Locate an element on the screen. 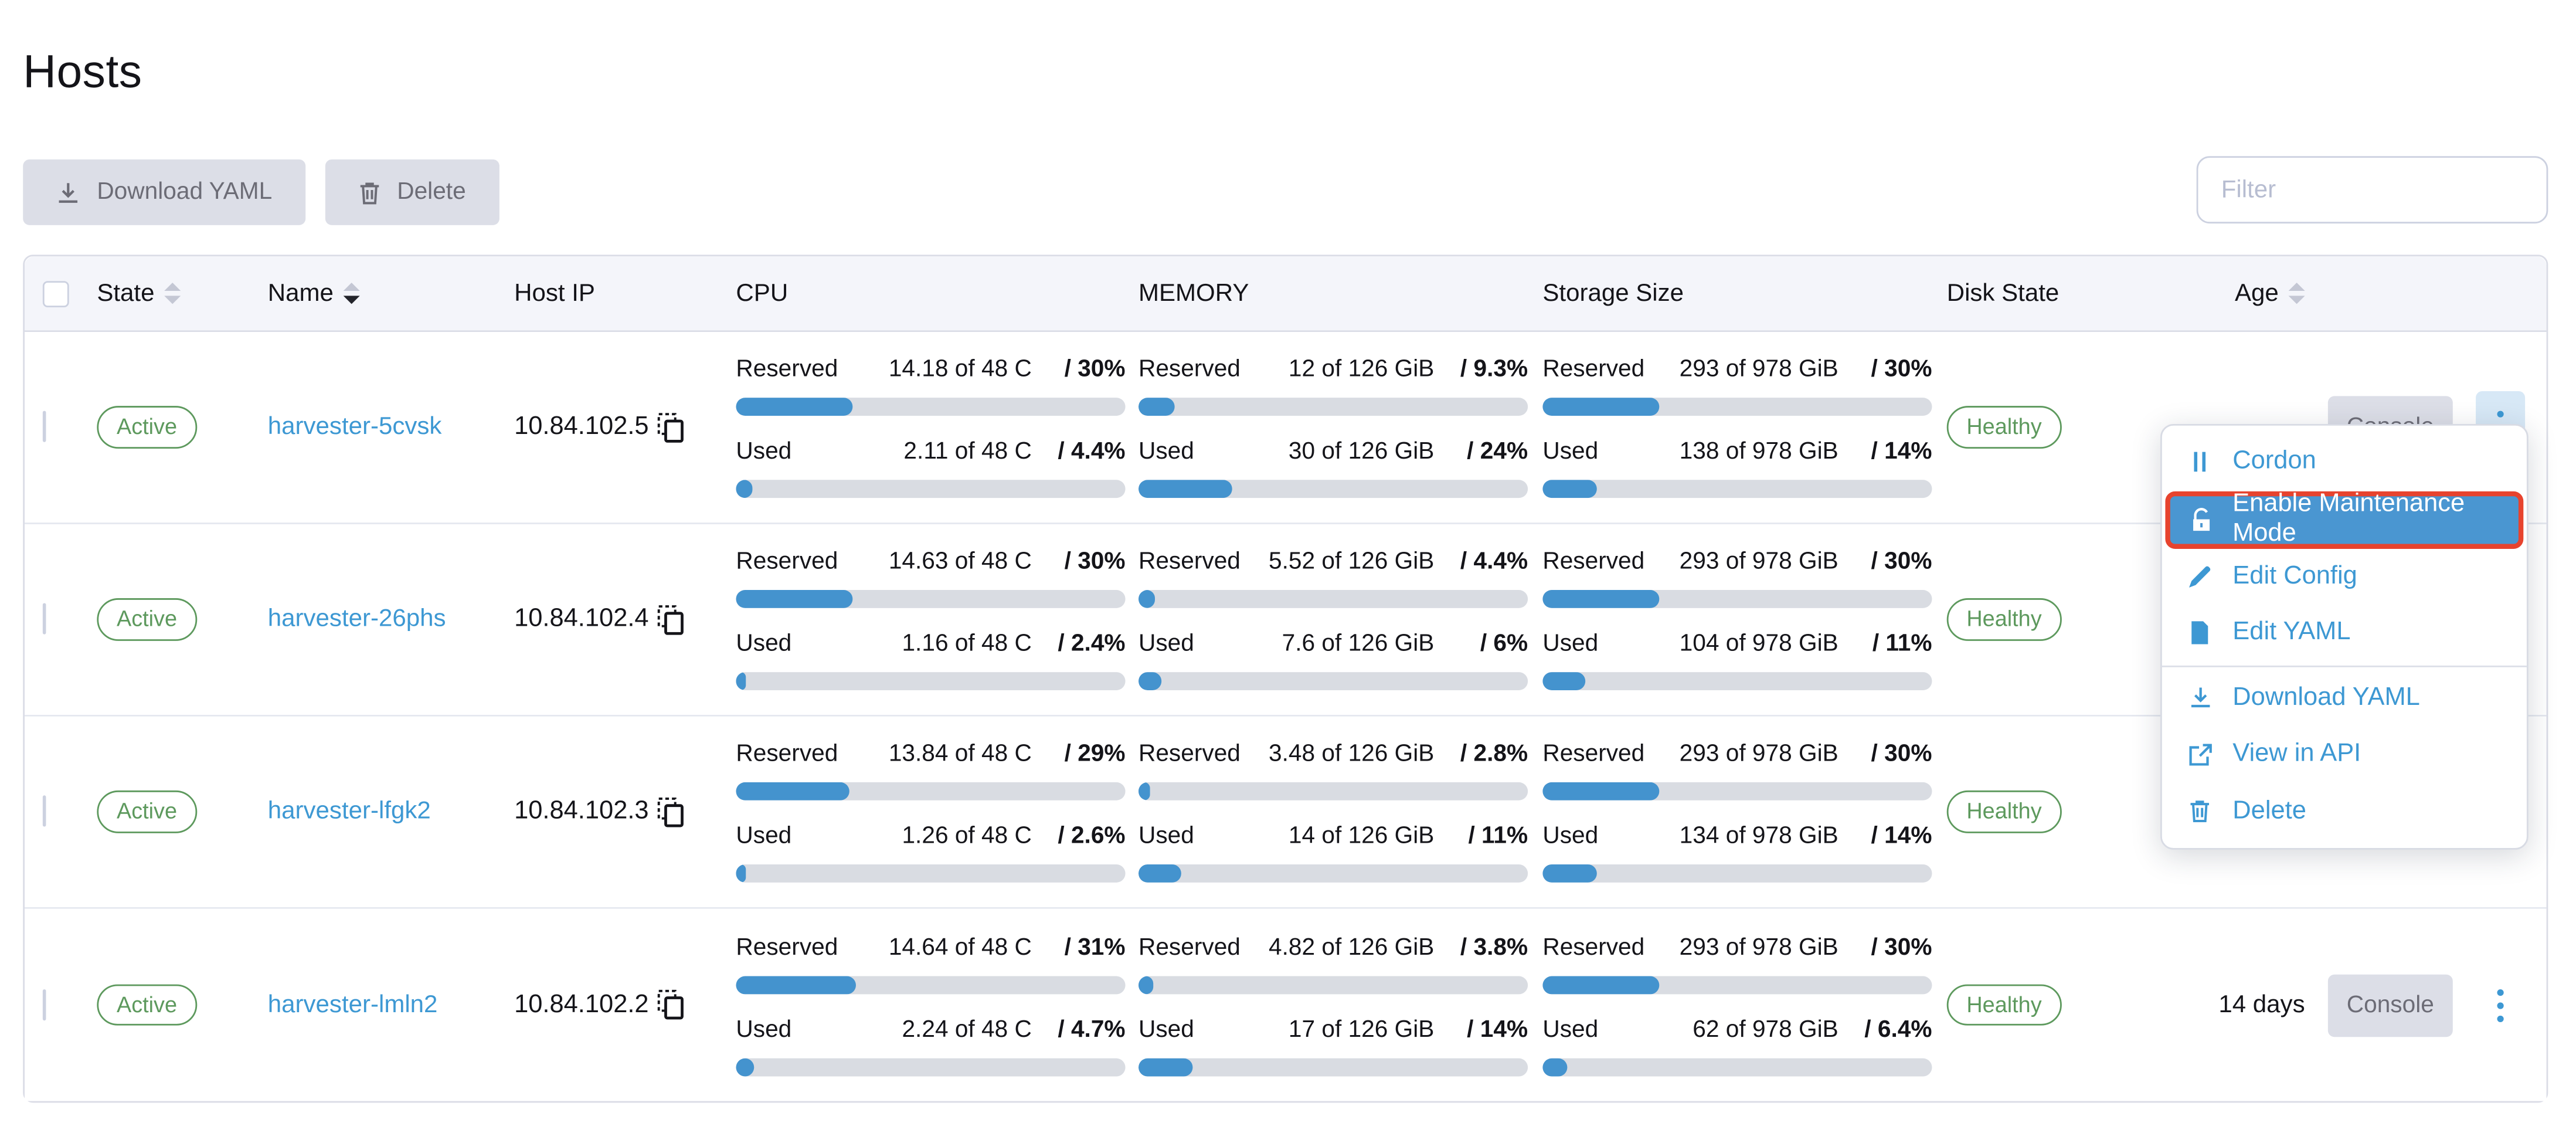 The height and width of the screenshot is (1133, 2576). pencil-icon is located at coordinates (2200, 576).